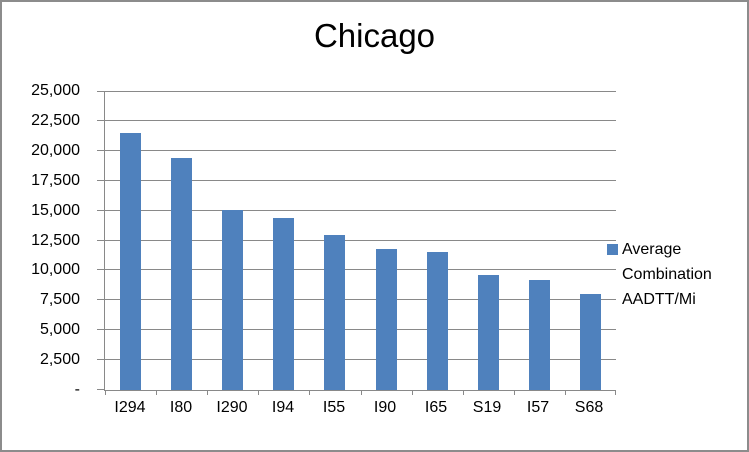  Describe the element at coordinates (59, 329) in the screenshot. I see `y-axis-label: 5,000` at that location.